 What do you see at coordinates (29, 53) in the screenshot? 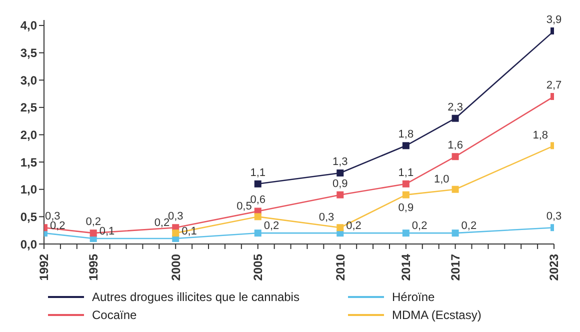
I see `y-tick-label: 3,5` at bounding box center [29, 53].